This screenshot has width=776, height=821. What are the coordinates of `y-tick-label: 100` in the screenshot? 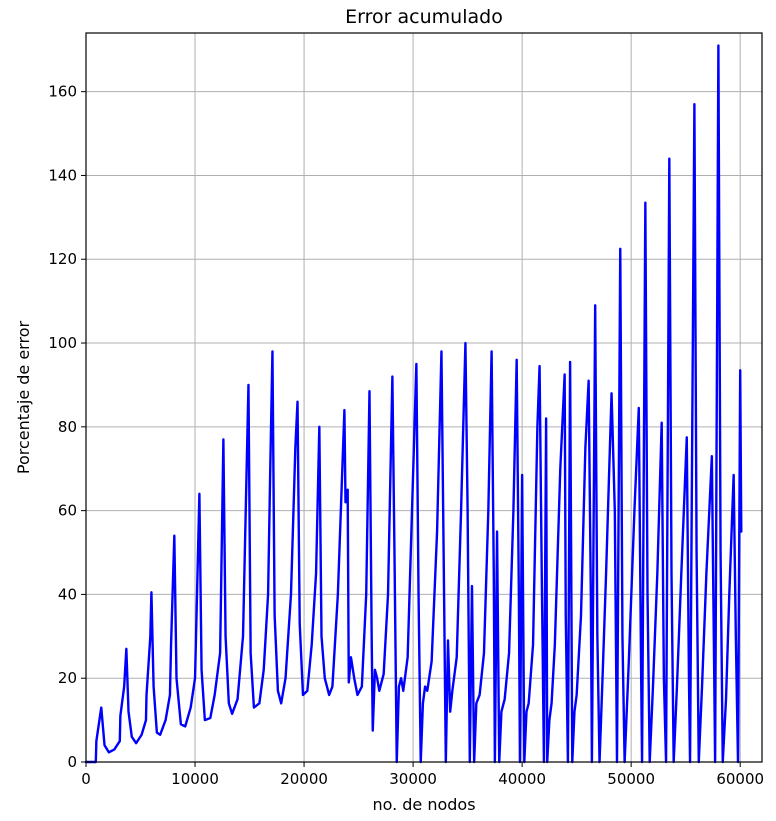 It's located at (62, 343).